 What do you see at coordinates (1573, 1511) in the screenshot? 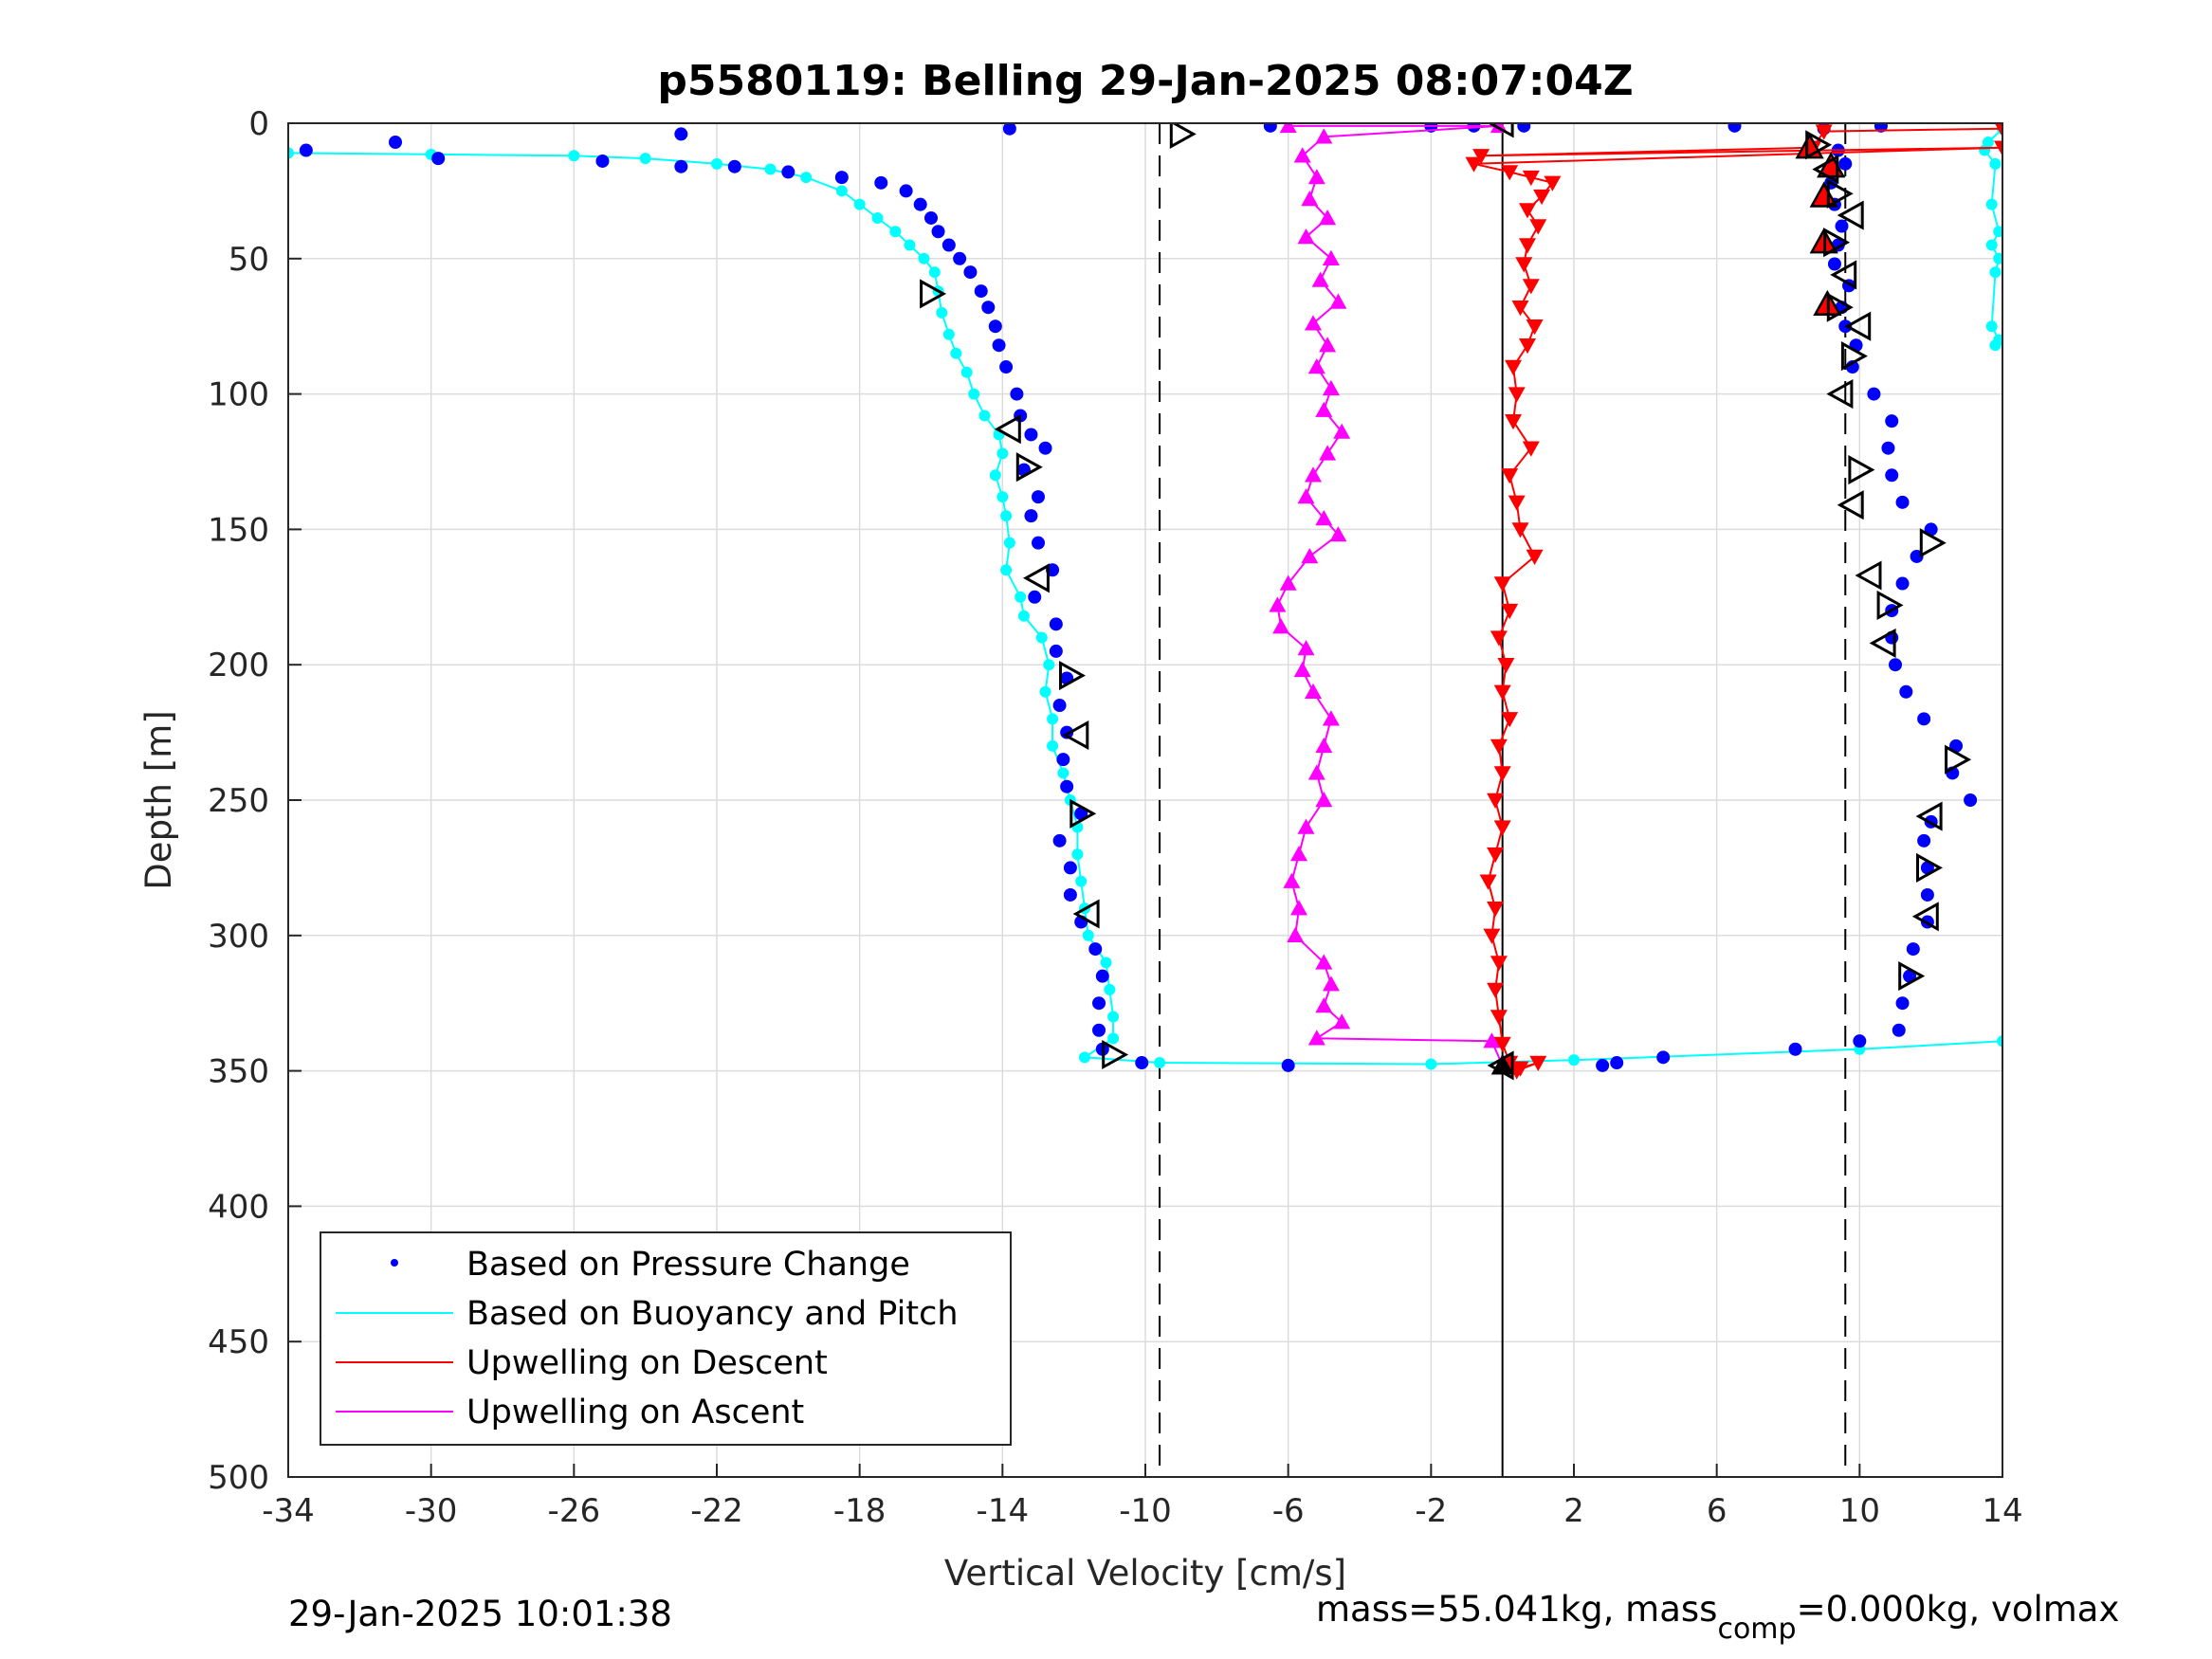
I see `x-tick-label: 2` at bounding box center [1573, 1511].